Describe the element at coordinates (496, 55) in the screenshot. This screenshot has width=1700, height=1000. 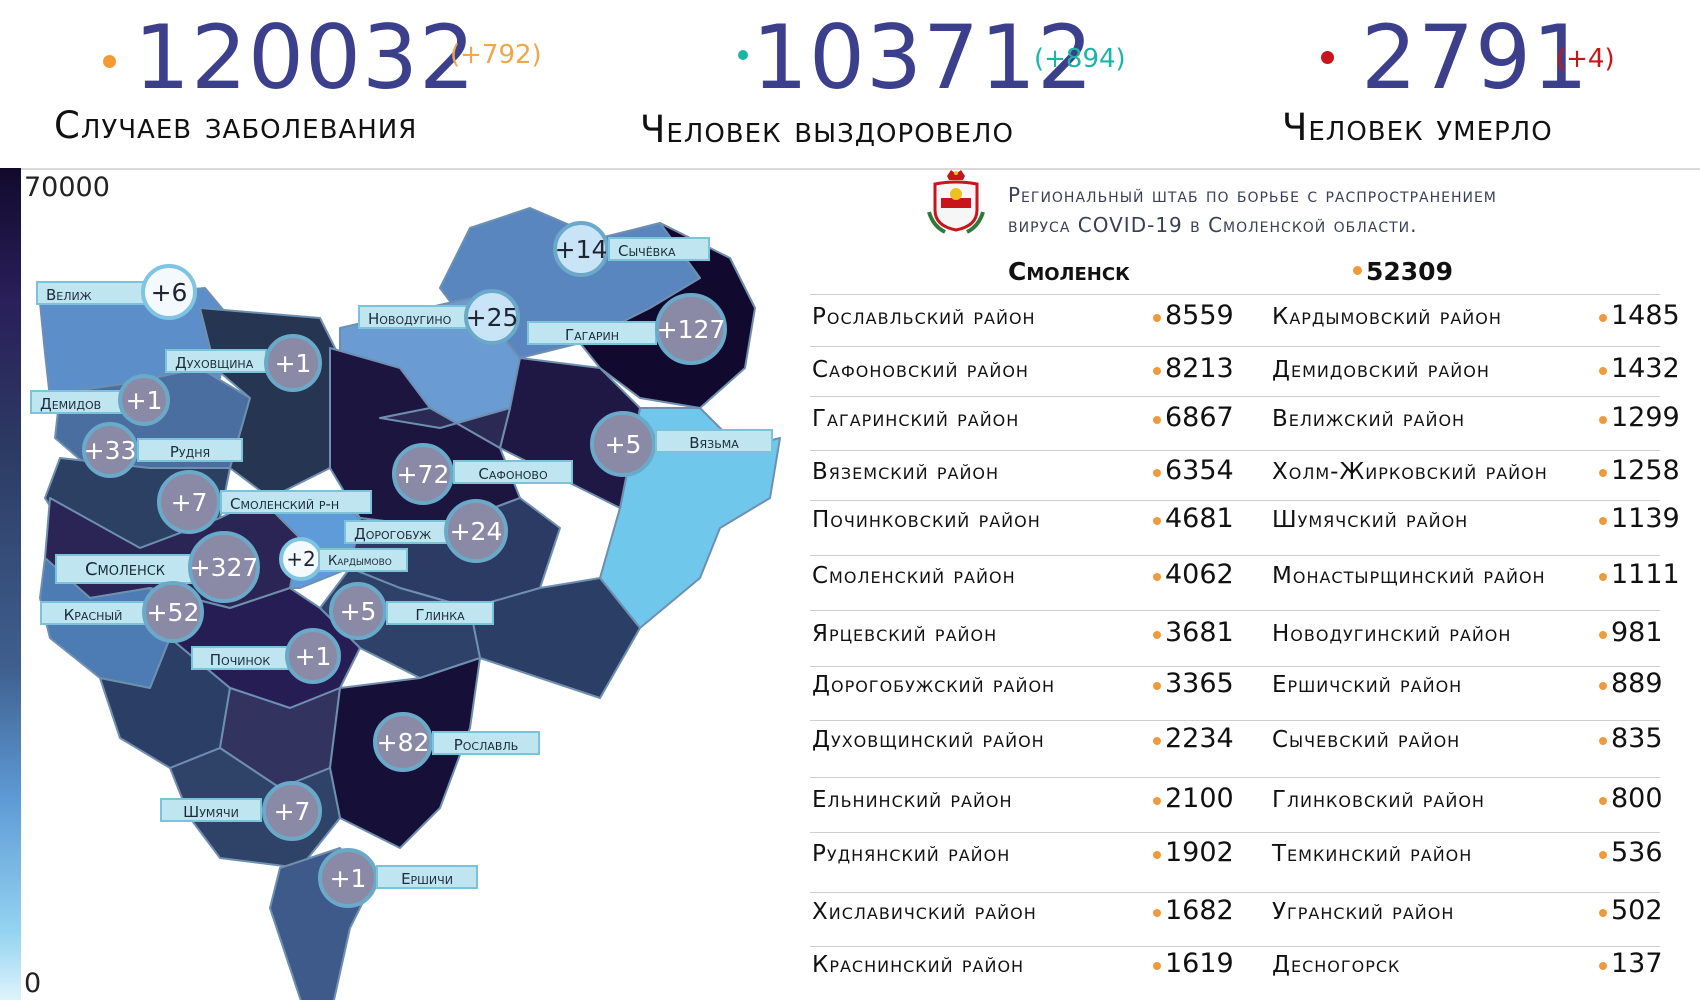
I see `cases-delta: (+792)` at that location.